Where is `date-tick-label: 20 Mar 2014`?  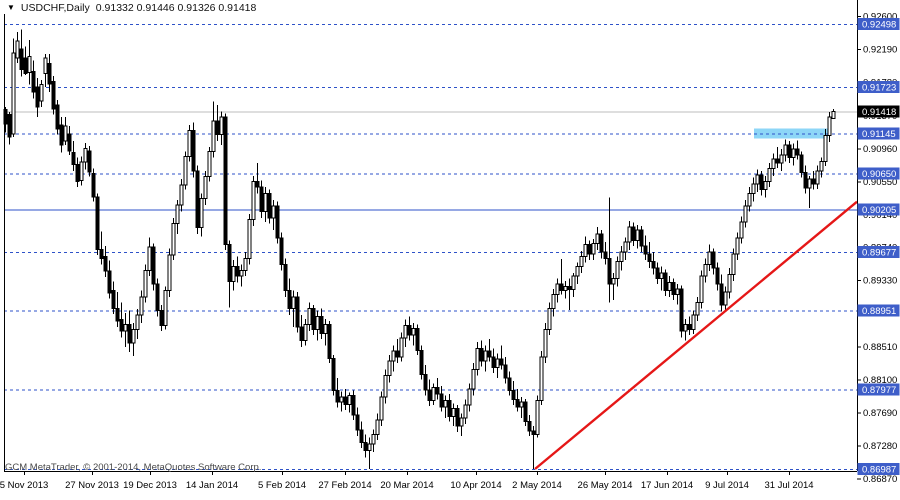 date-tick-label: 20 Mar 2014 is located at coordinates (406, 485).